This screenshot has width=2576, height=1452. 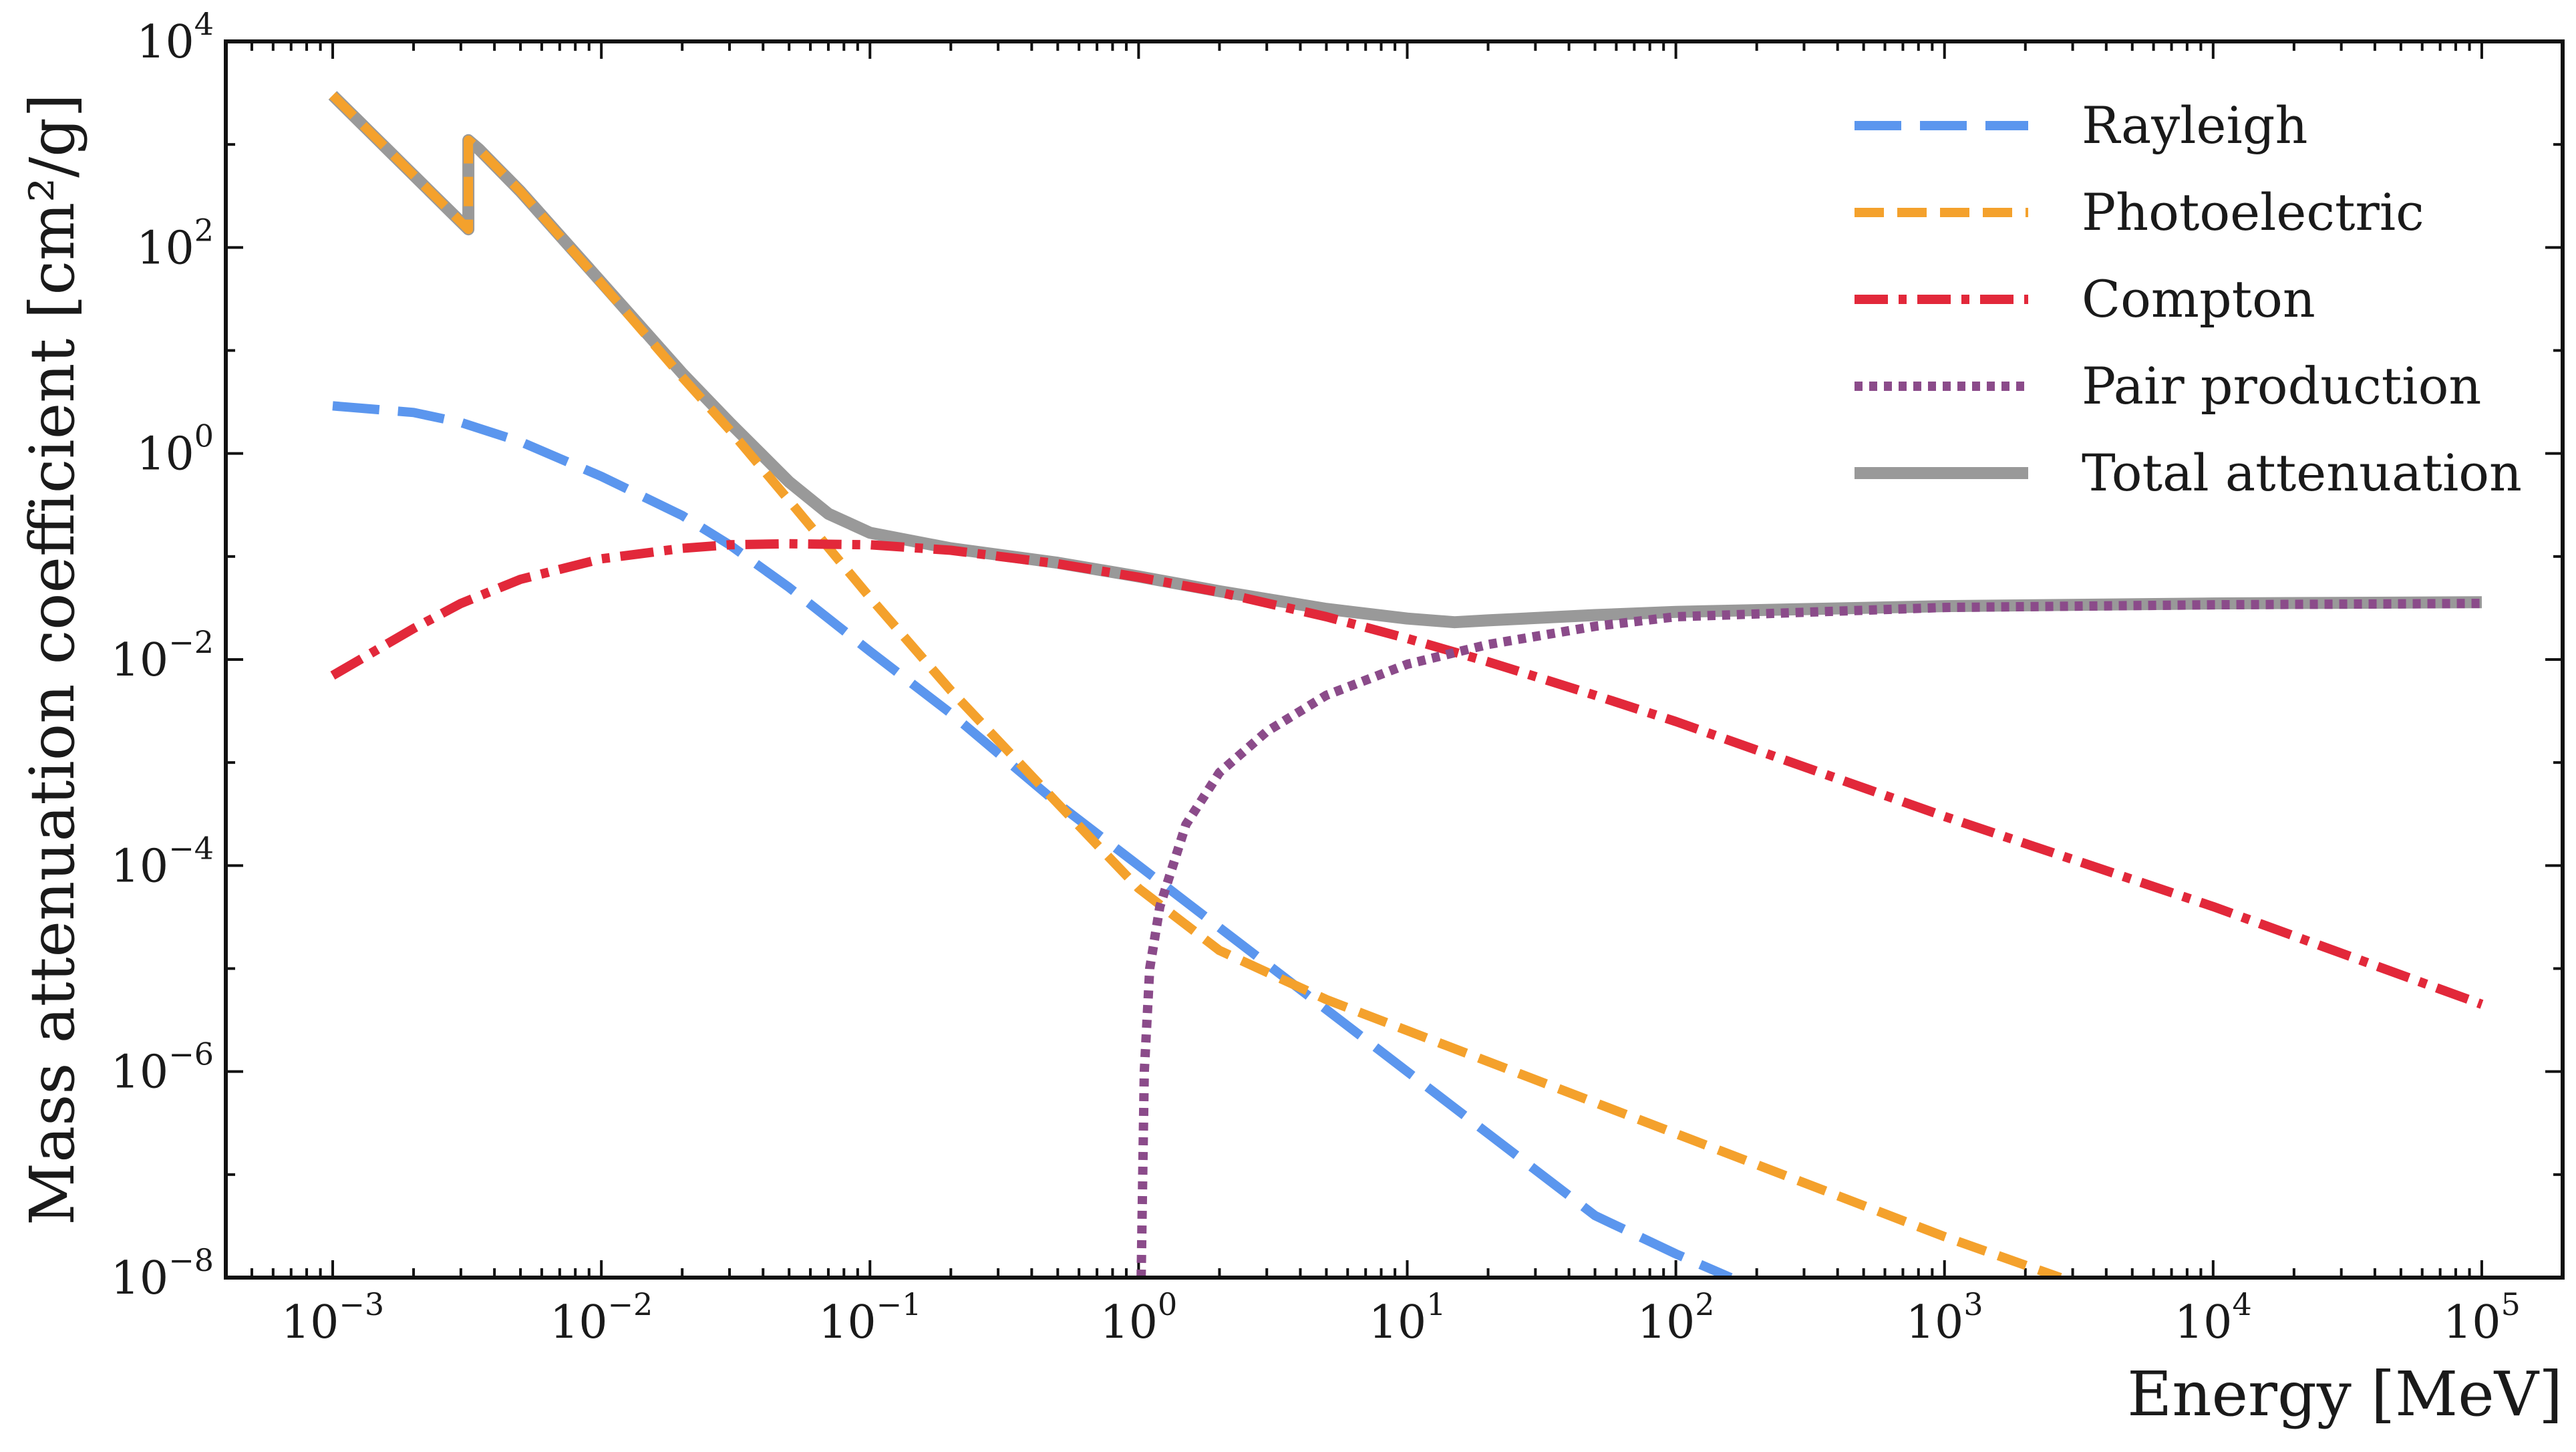 I want to click on y-tick-label: 10⁻⁸, so click(x=162, y=1273).